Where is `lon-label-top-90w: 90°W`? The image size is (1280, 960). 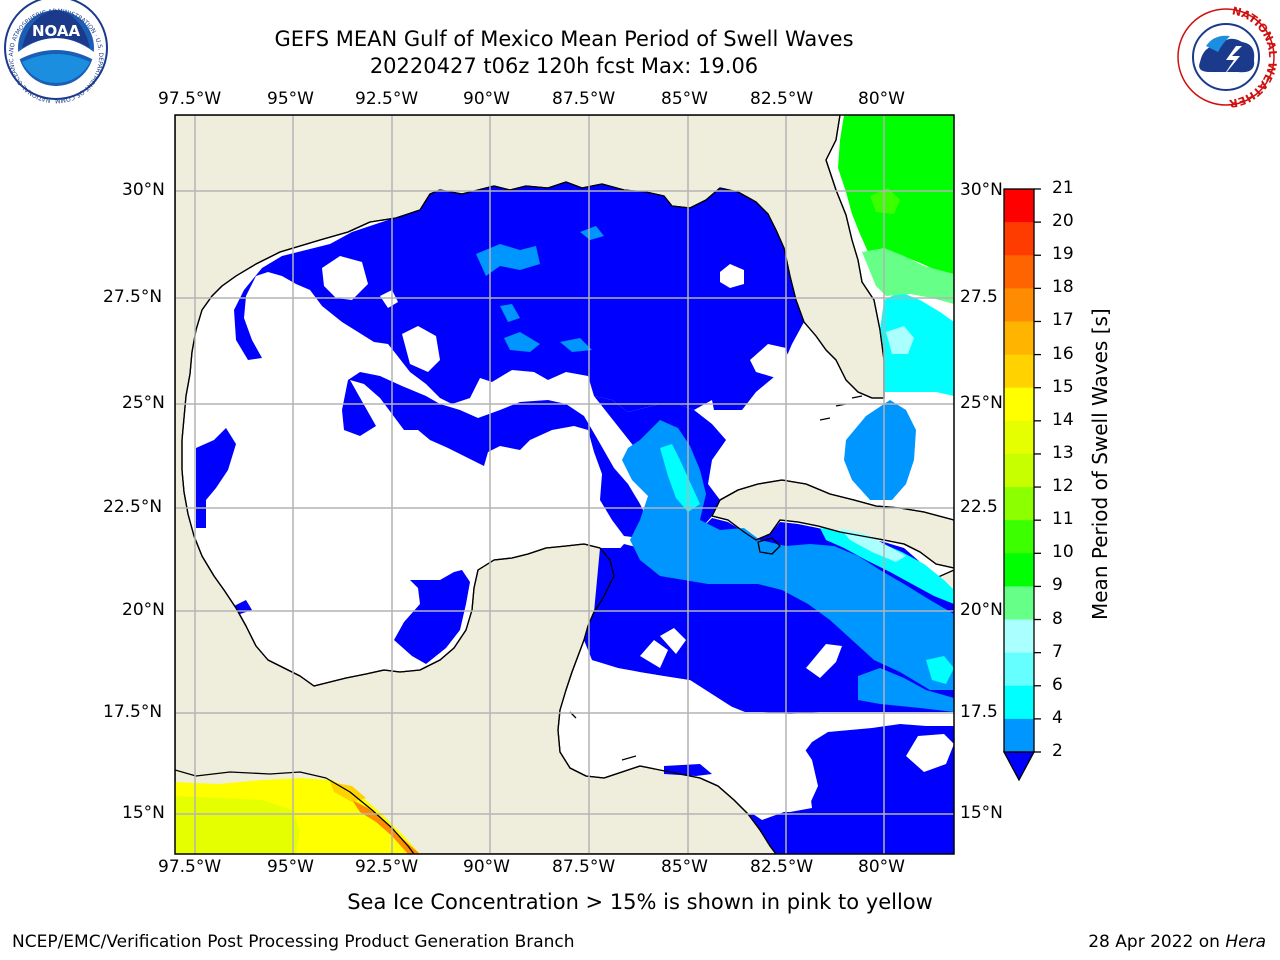
lon-label-top-90w: 90°W is located at coordinates (486, 99).